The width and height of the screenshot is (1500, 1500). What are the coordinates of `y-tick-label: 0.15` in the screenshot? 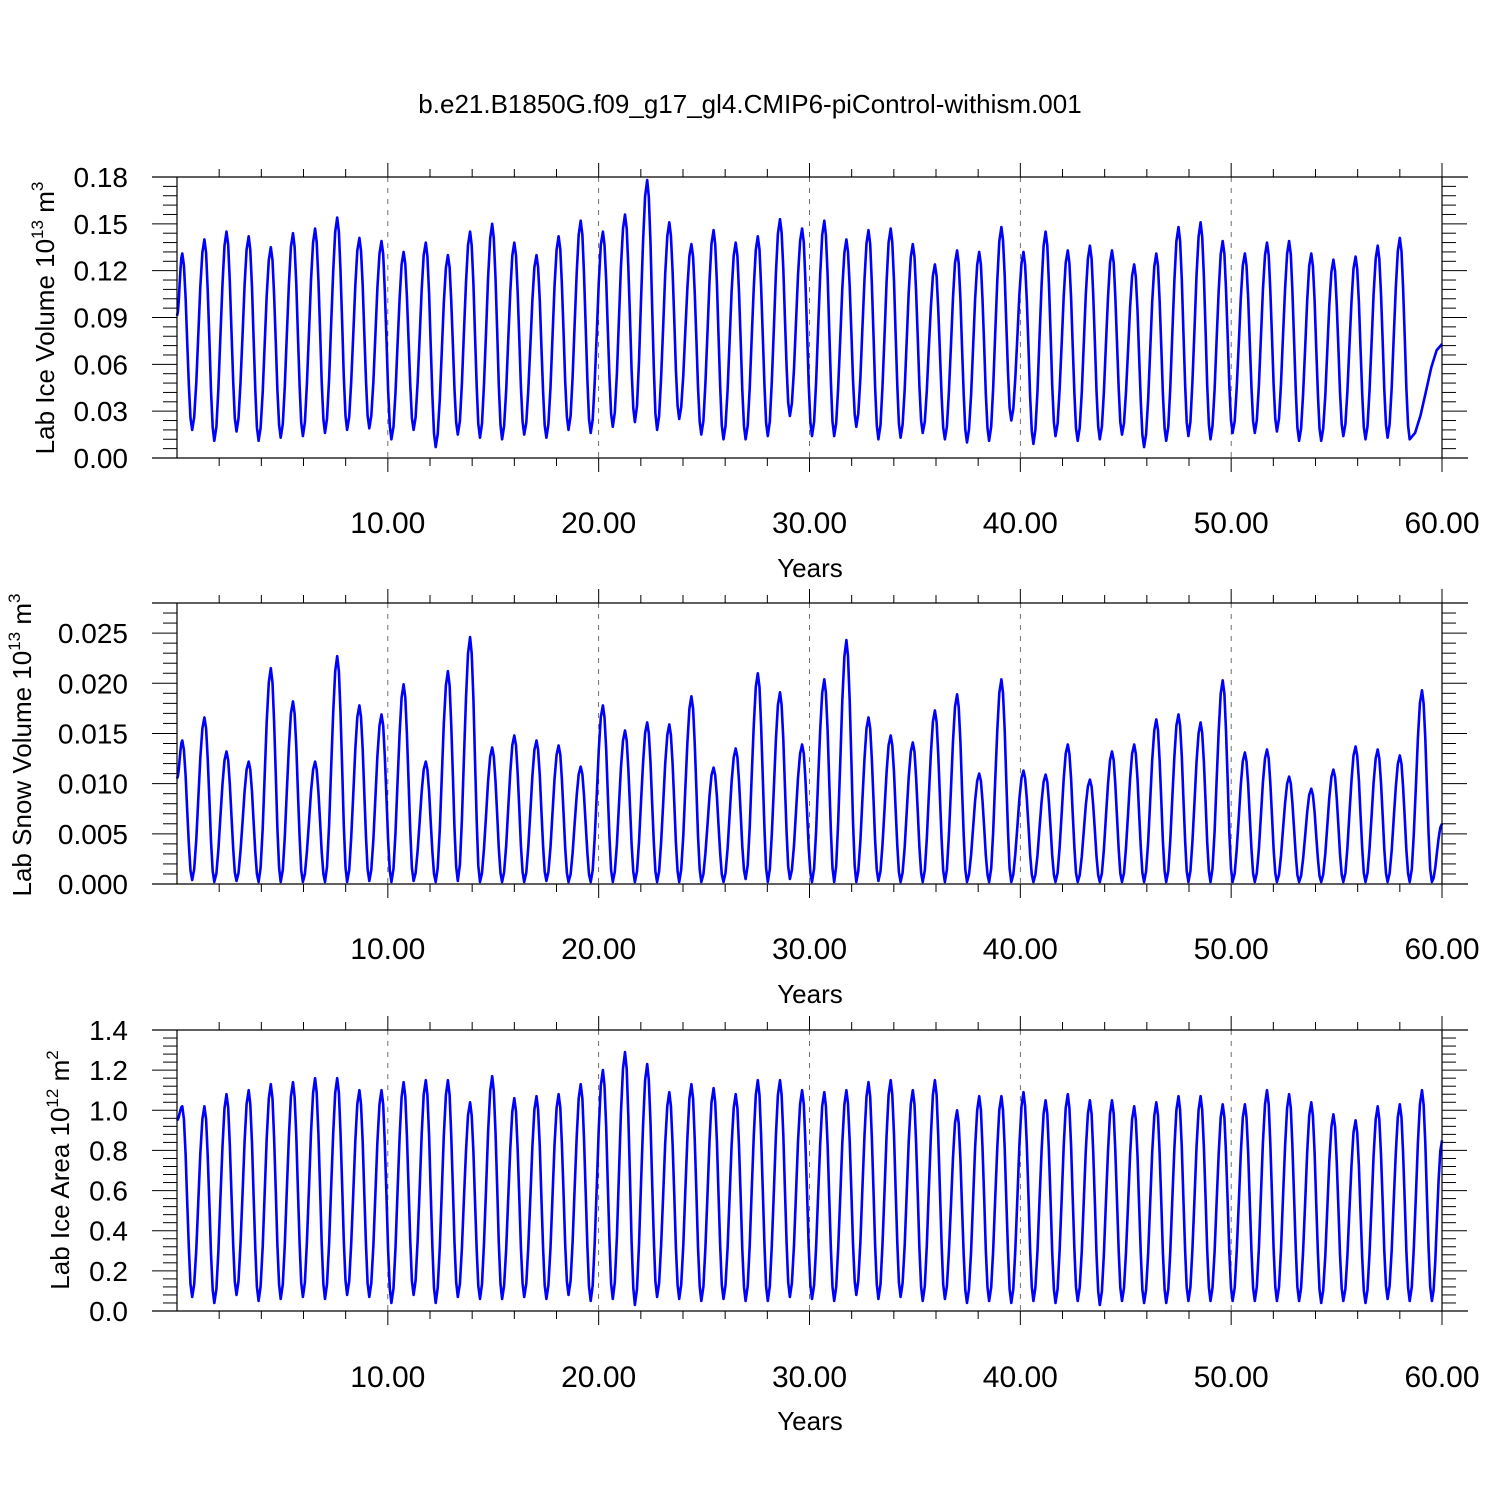 It's located at (101, 224).